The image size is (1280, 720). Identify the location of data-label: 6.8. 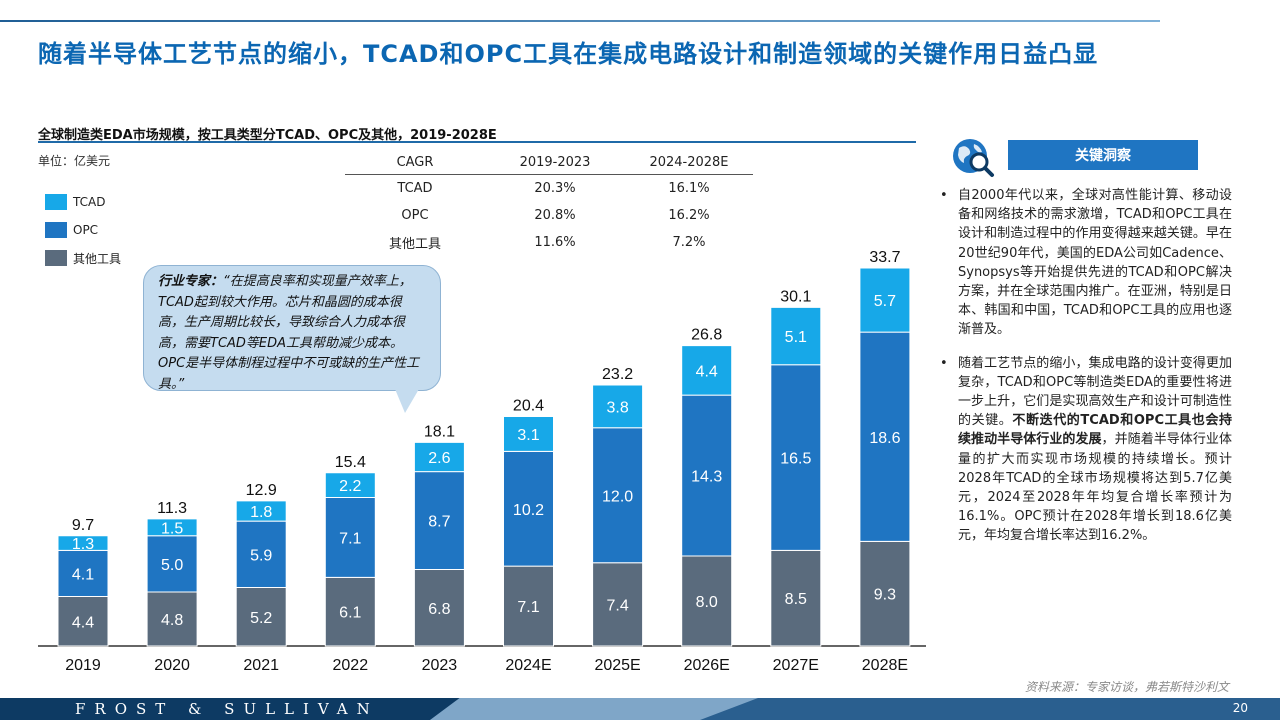
(439, 609).